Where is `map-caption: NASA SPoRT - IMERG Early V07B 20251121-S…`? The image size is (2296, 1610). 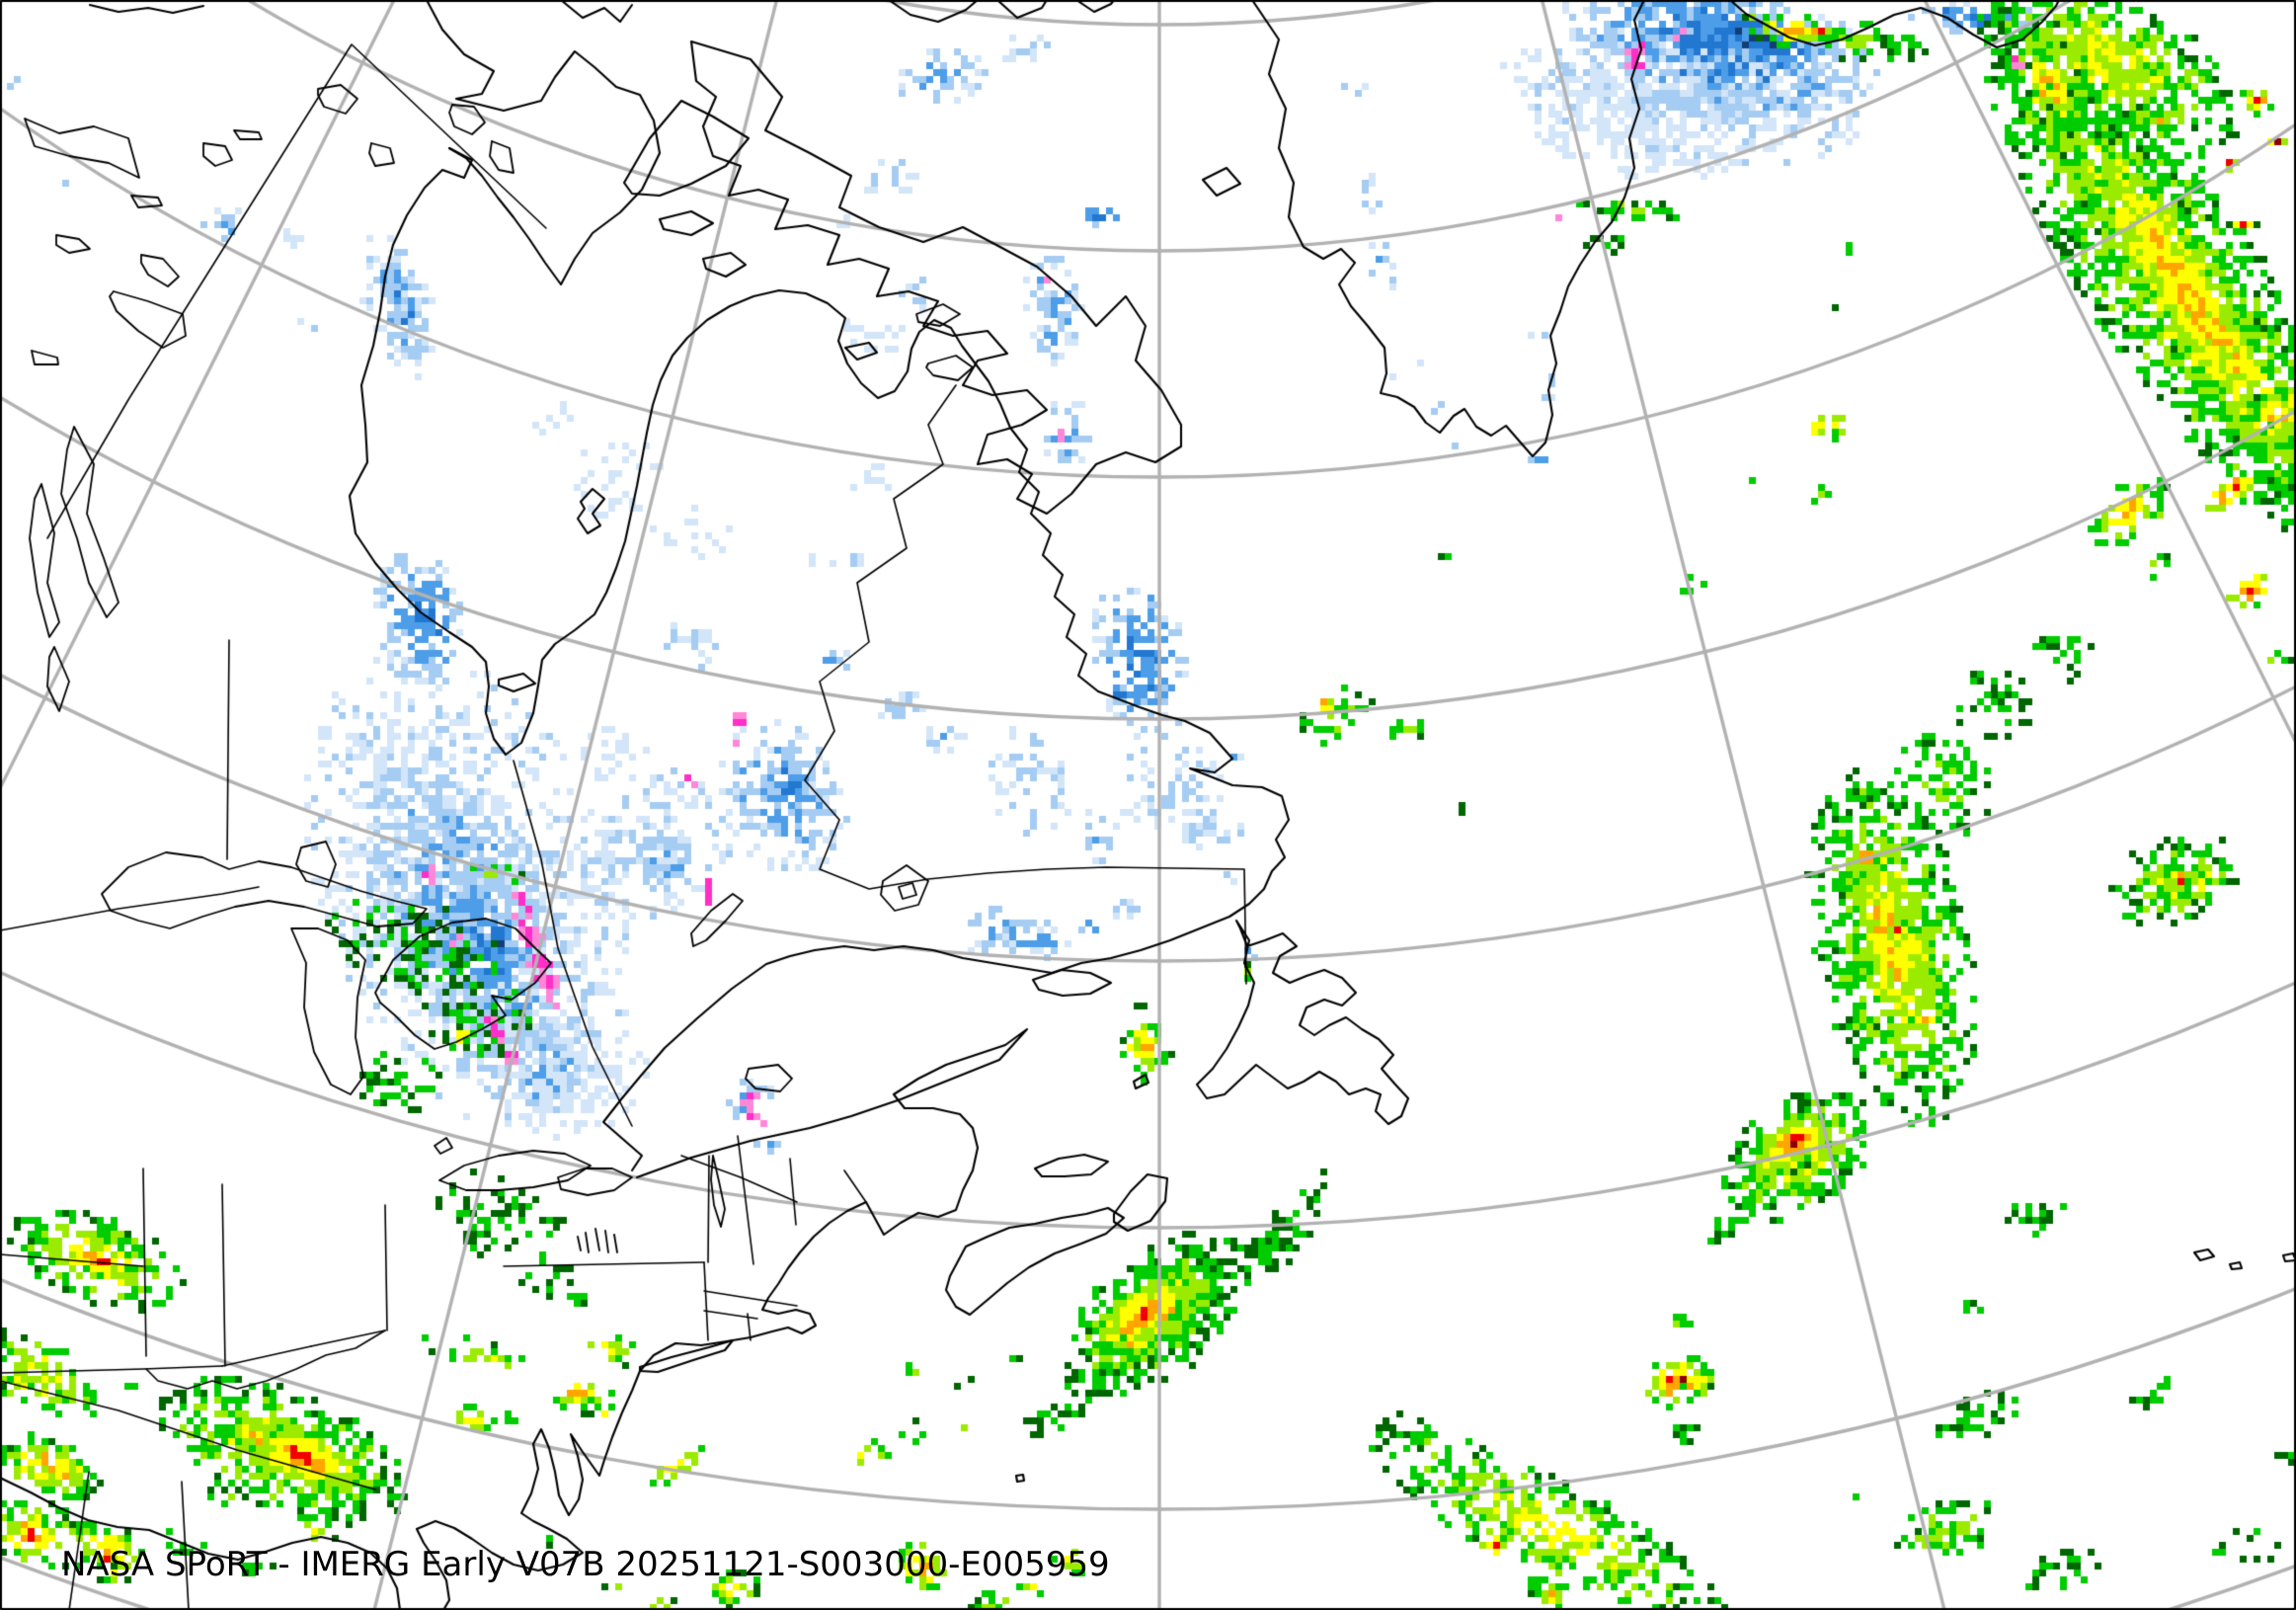 map-caption: NASA SPoRT - IMERG Early V07B 20251121-S… is located at coordinates (586, 1564).